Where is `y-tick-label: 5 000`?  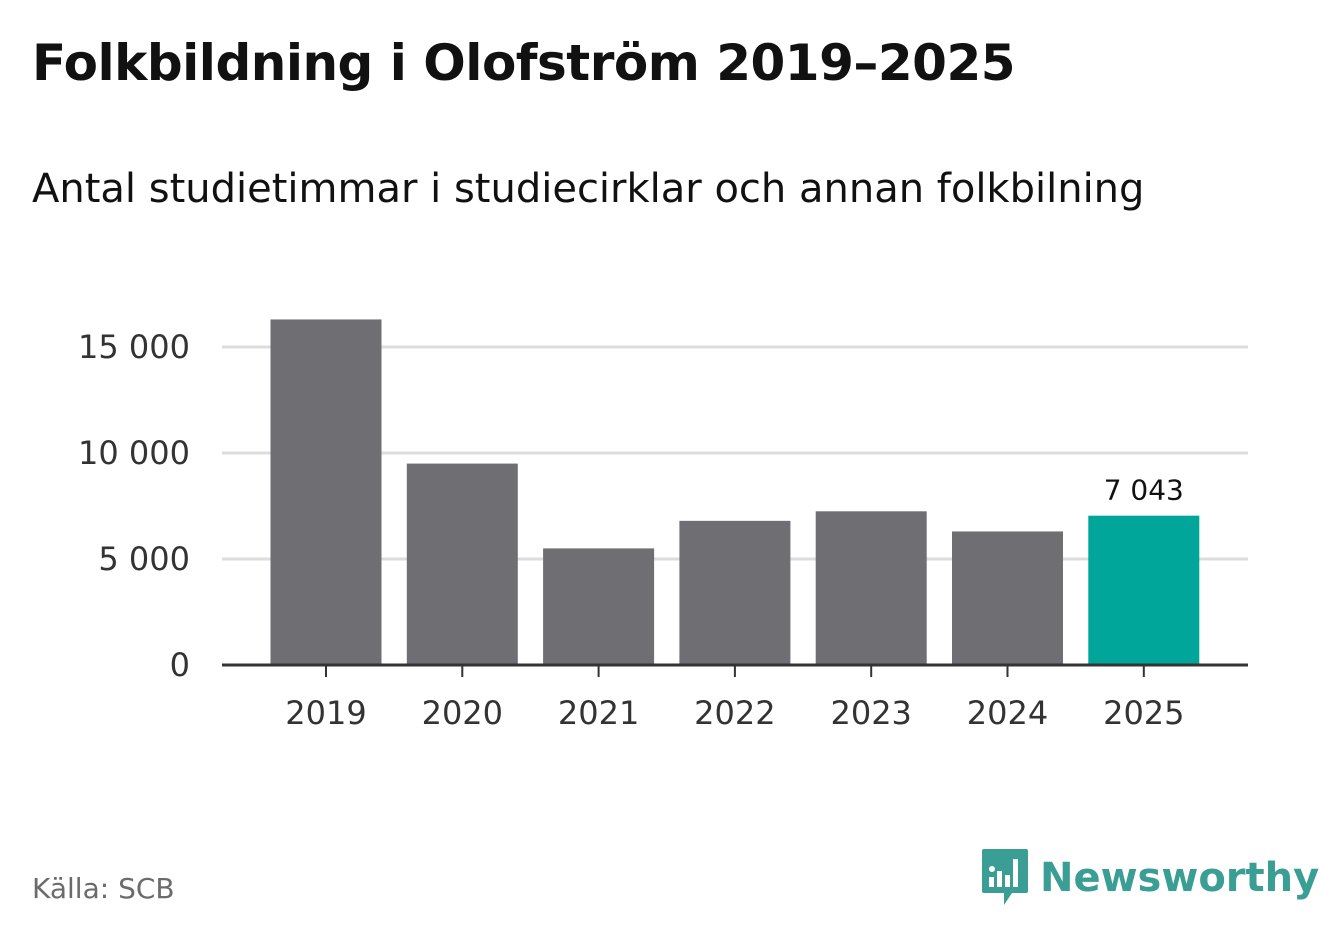 y-tick-label: 5 000 is located at coordinates (144, 559).